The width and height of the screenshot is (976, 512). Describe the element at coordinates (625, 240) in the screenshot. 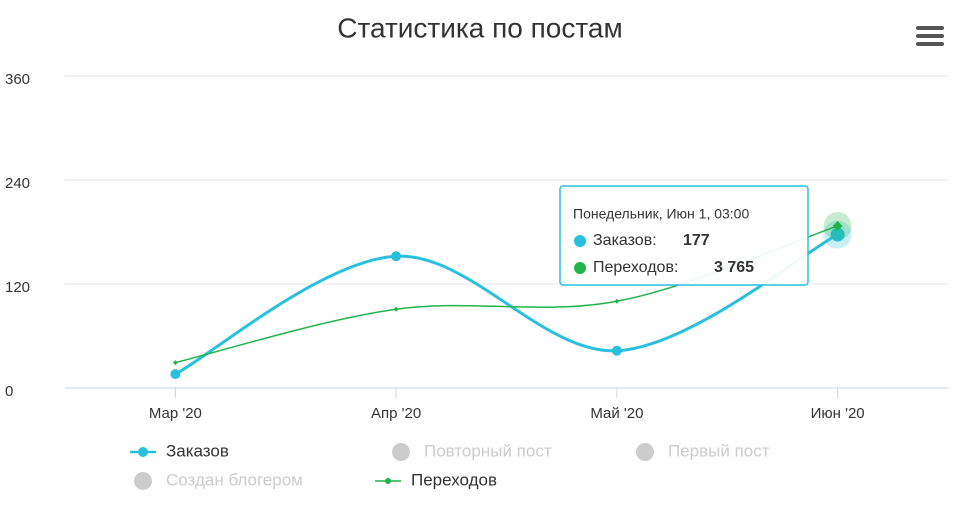

I see `tooltip-label: Заказов:` at that location.